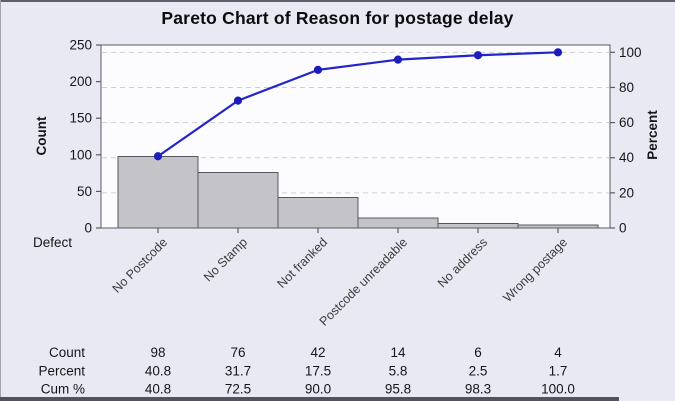 This screenshot has height=401, width=675. I want to click on left-tick-label-100: 100, so click(80, 154).